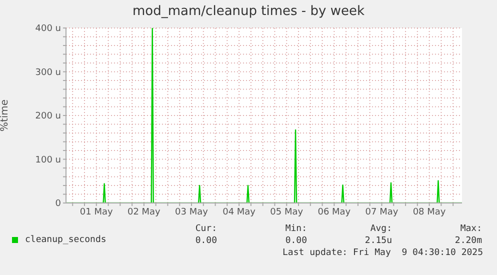 The width and height of the screenshot is (497, 275). What do you see at coordinates (287, 212) in the screenshot?
I see `x-tick-label: 05 May` at bounding box center [287, 212].